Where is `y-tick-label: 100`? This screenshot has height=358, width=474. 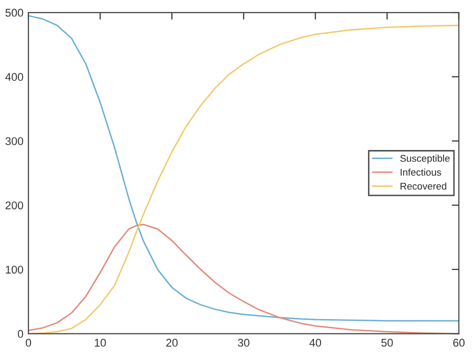 y-tick-label: 100 is located at coordinates (15, 270).